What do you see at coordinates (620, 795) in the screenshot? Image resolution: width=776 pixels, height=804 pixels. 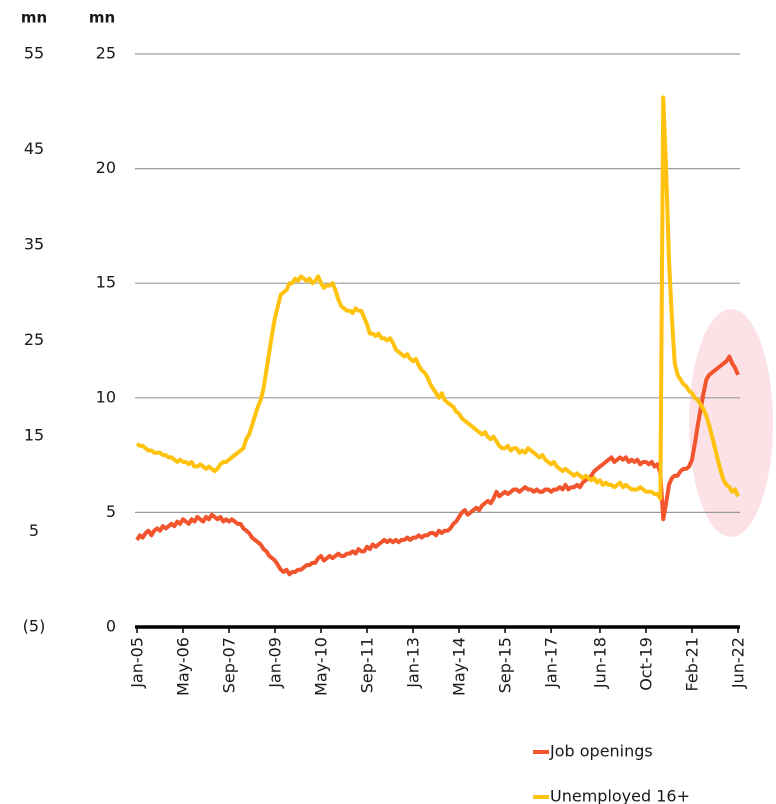 I see `legend-label: Unemployed 16+` at bounding box center [620, 795].